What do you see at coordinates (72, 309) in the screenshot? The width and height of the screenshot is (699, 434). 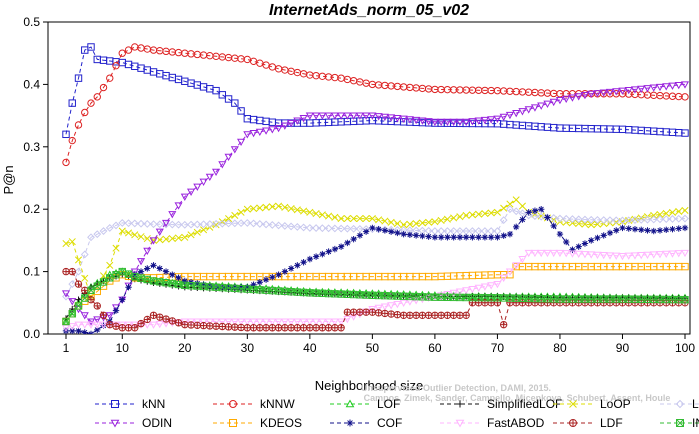 I see `marker-plus` at bounding box center [72, 309].